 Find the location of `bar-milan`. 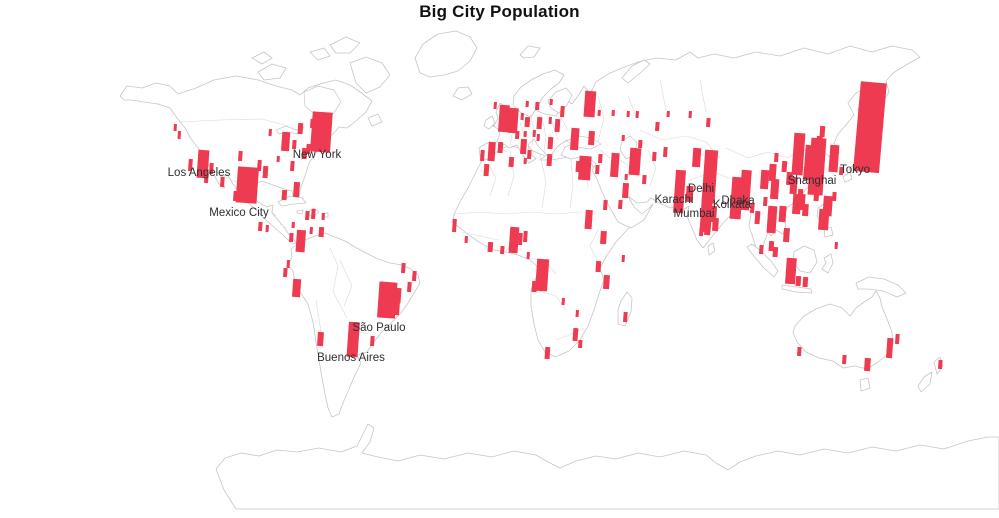

bar-milan is located at coordinates (517, 135).